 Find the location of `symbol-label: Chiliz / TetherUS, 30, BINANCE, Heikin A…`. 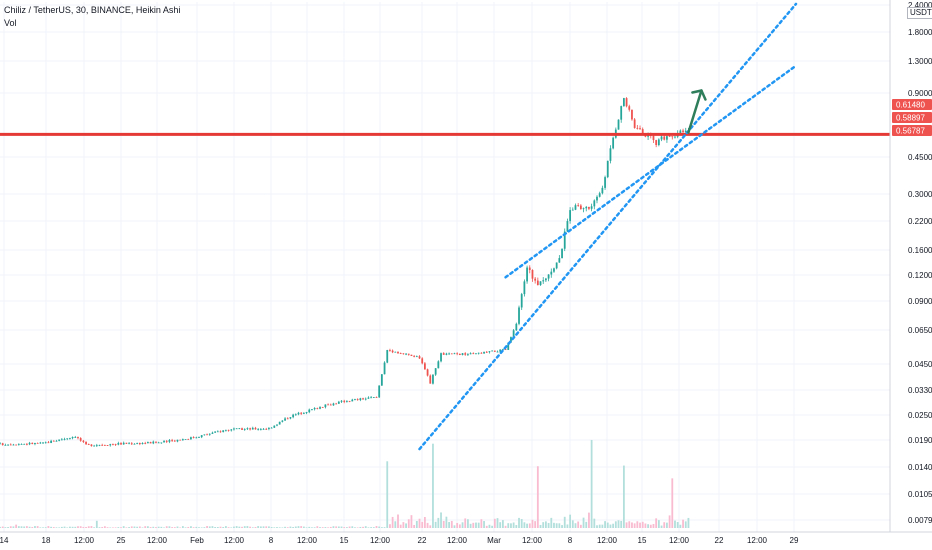

symbol-label: Chiliz / TetherUS, 30, BINANCE, Heikin A… is located at coordinates (92, 10).